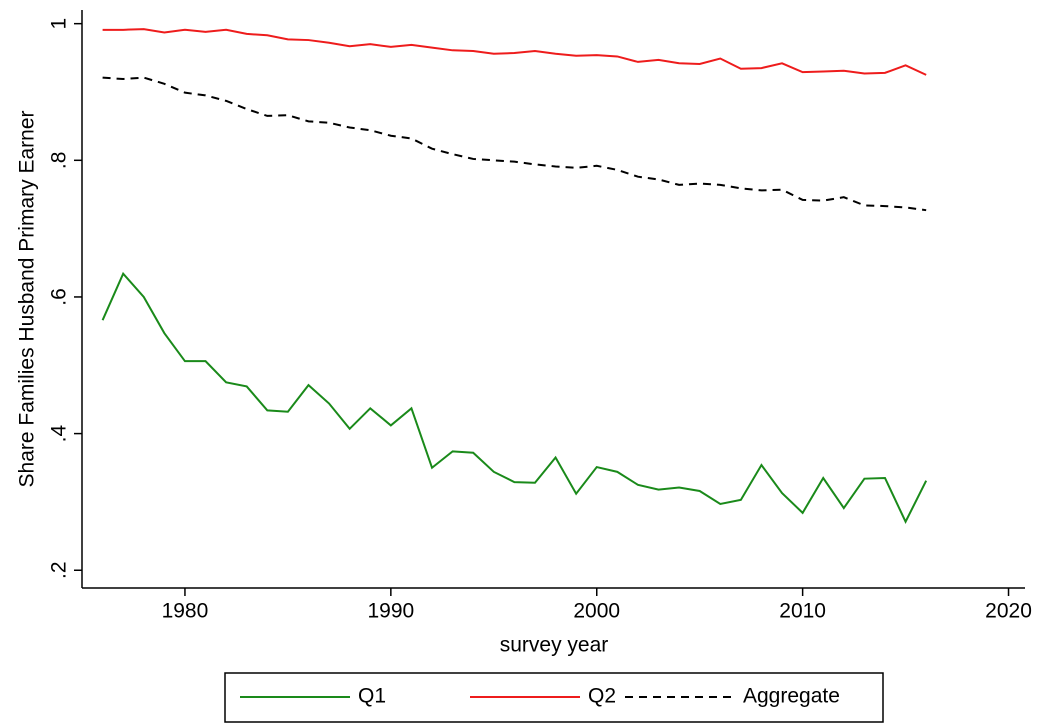 The width and height of the screenshot is (1045, 726). Describe the element at coordinates (390, 611) in the screenshot. I see `x-tick-label: 1990` at that location.